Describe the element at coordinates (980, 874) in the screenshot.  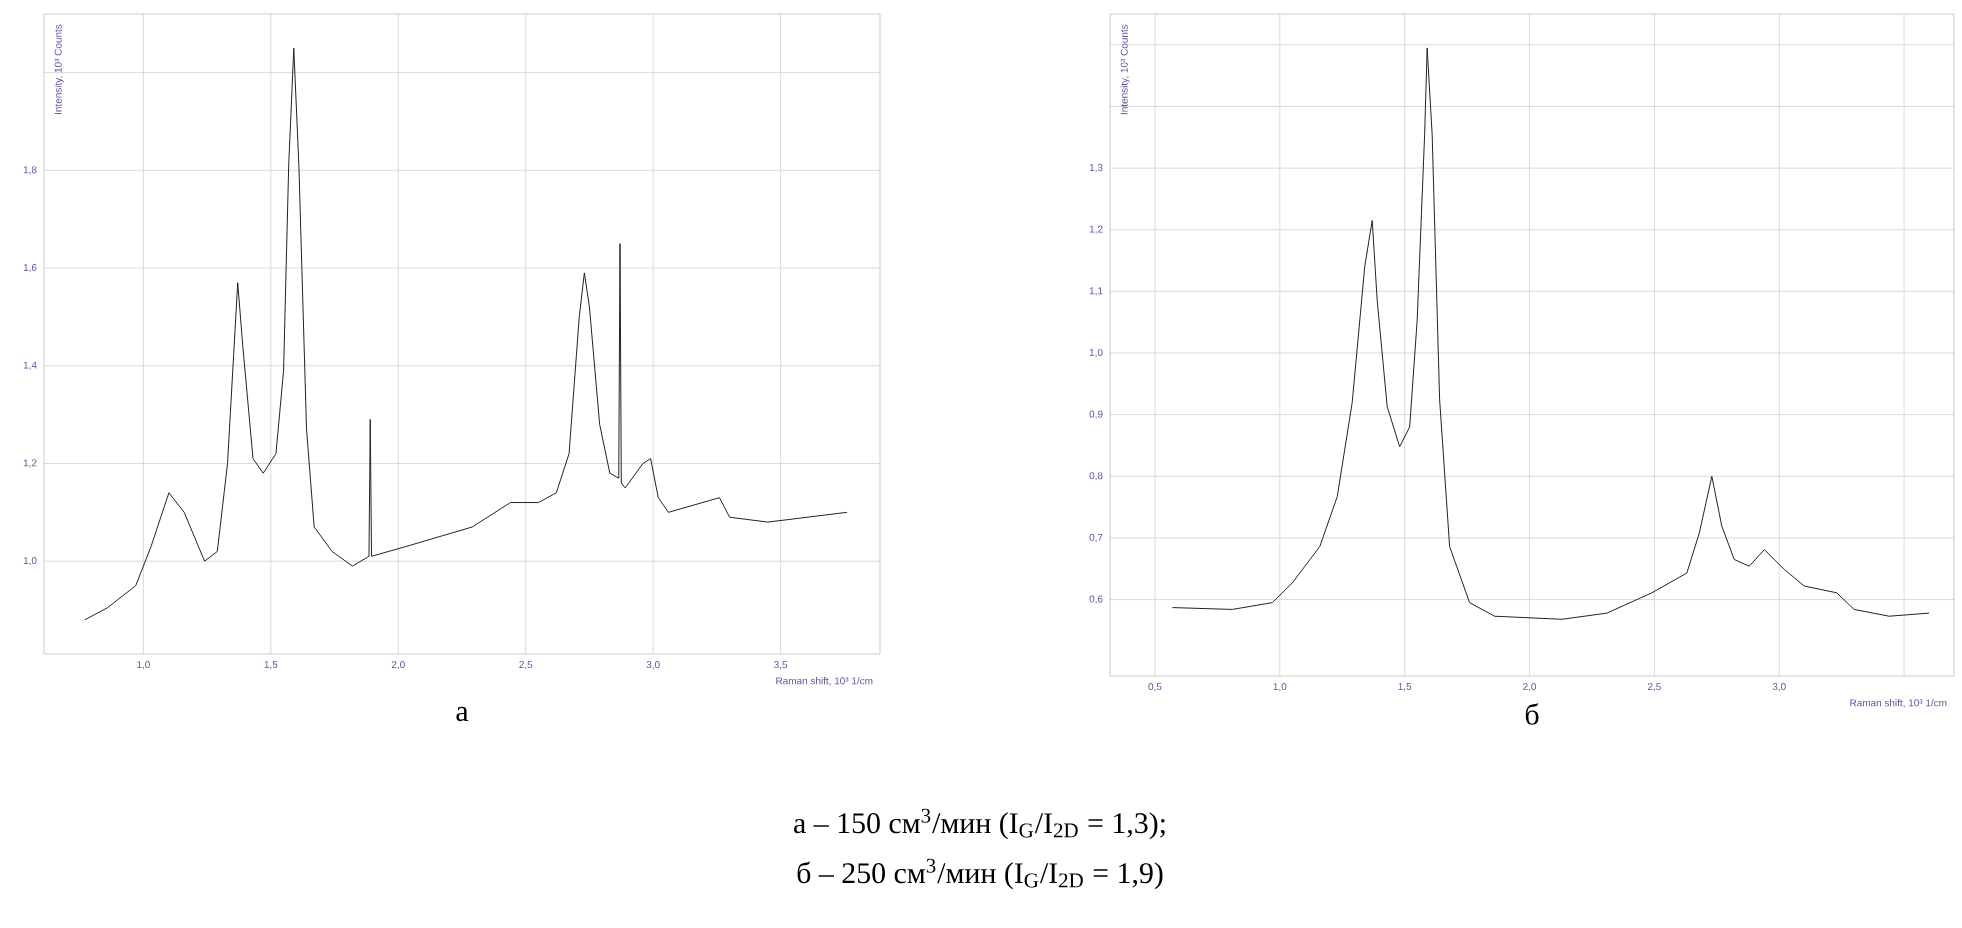
I see `text: б – 250 см$^{3}$/мин (I$_{G}$/I$_{2D}$ = 1,9)` at that location.